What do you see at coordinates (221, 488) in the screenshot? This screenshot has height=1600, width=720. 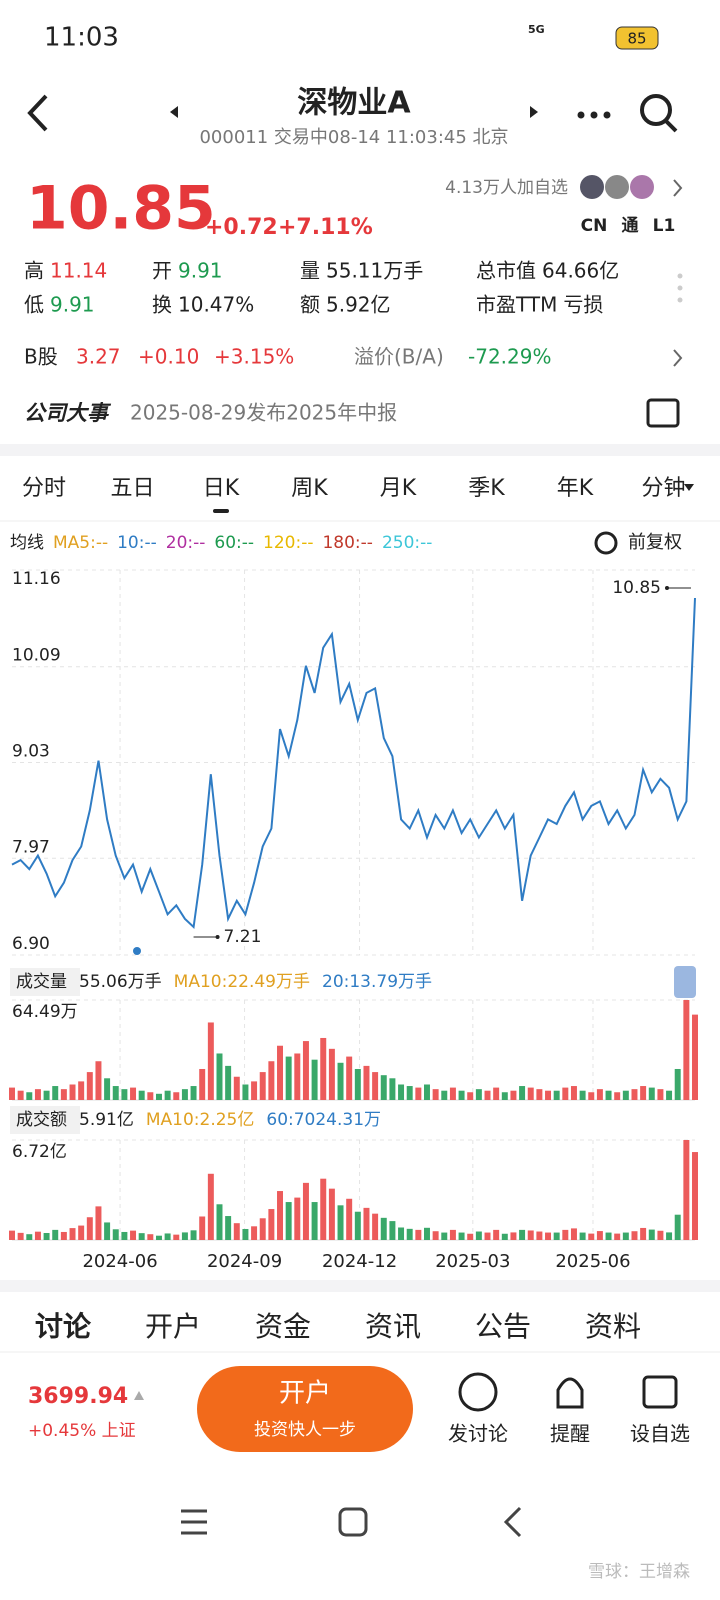 I see `period-tab: 日K` at bounding box center [221, 488].